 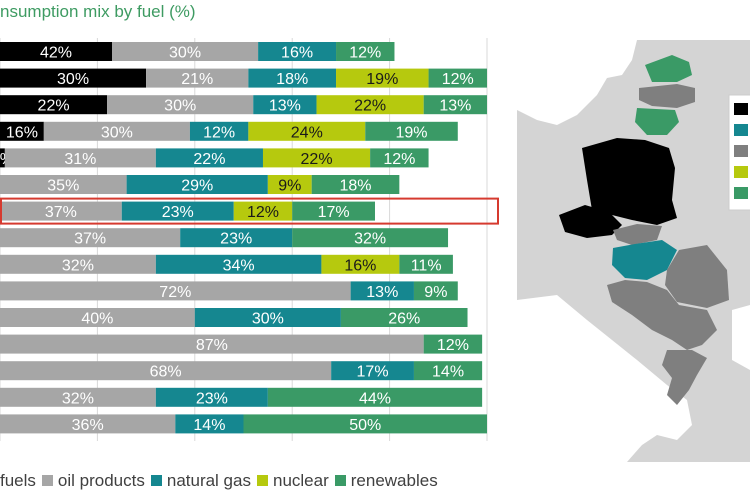 I want to click on bar-label: 87%, so click(x=212, y=345).